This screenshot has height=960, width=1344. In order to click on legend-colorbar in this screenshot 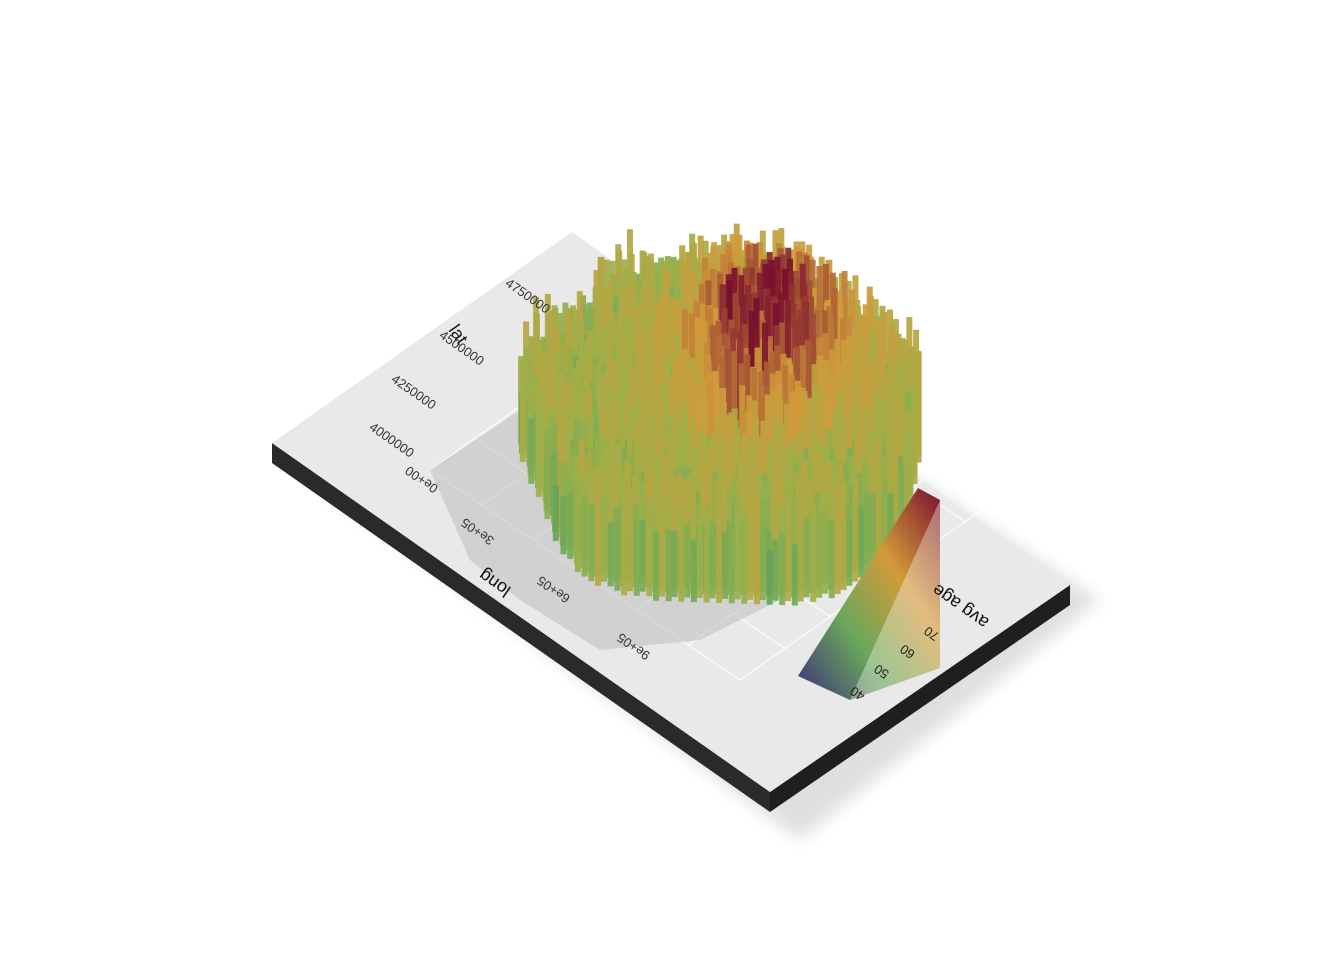, I will do `click(869, 594)`.